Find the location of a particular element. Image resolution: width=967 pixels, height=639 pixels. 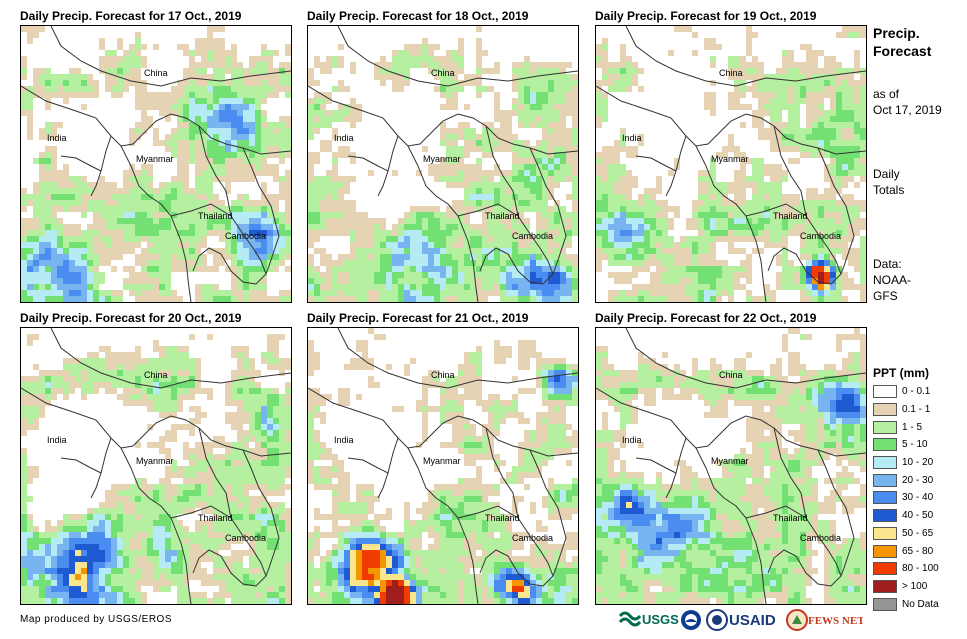

legend-item: 20 - 30 is located at coordinates (918, 480).